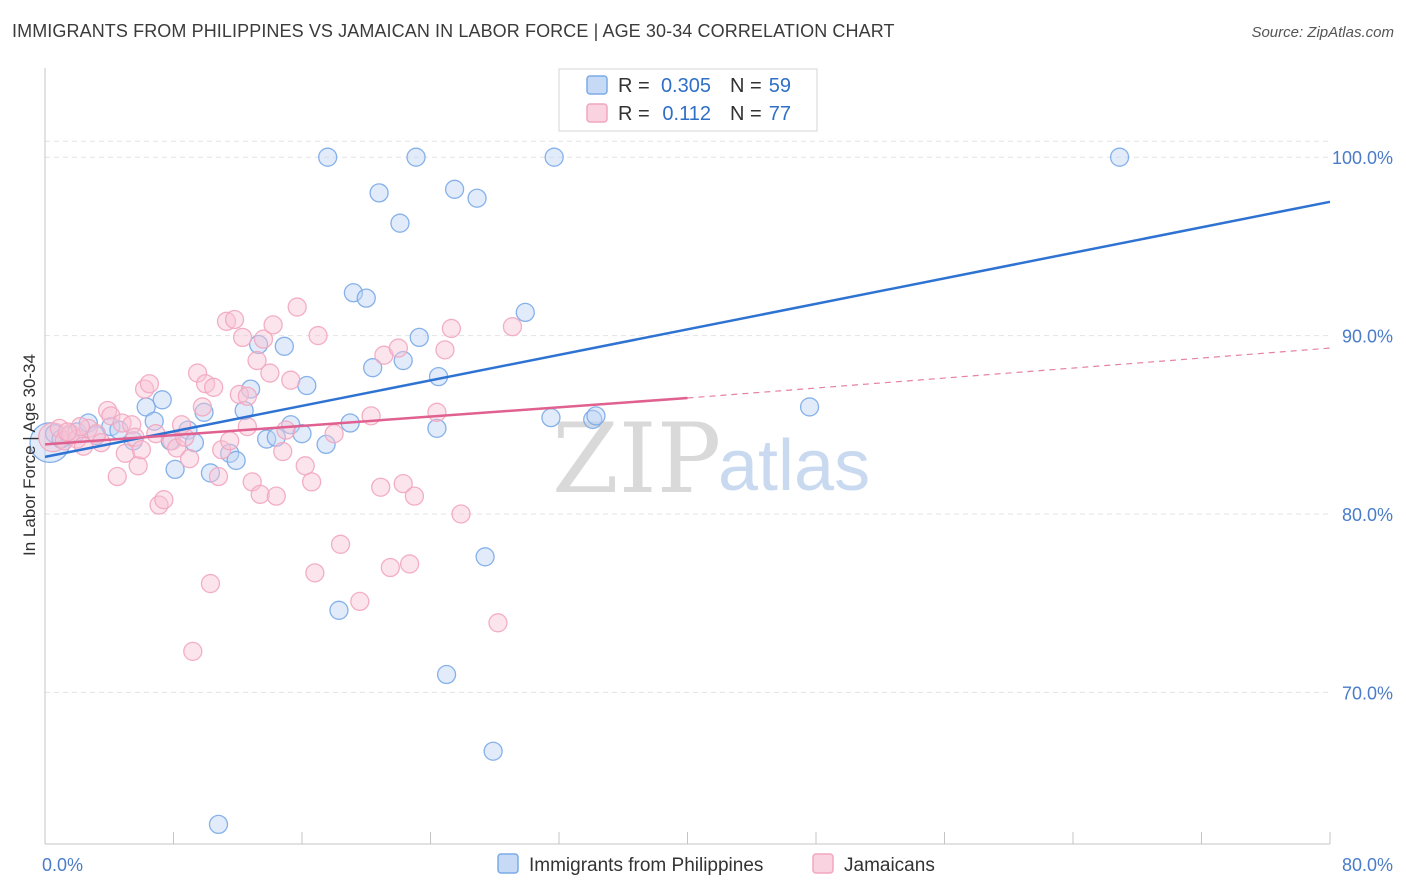 Image resolution: width=1406 pixels, height=892 pixels. I want to click on legend-bottom: Immigrants from Philippines Jamaicans, so click(716, 864).